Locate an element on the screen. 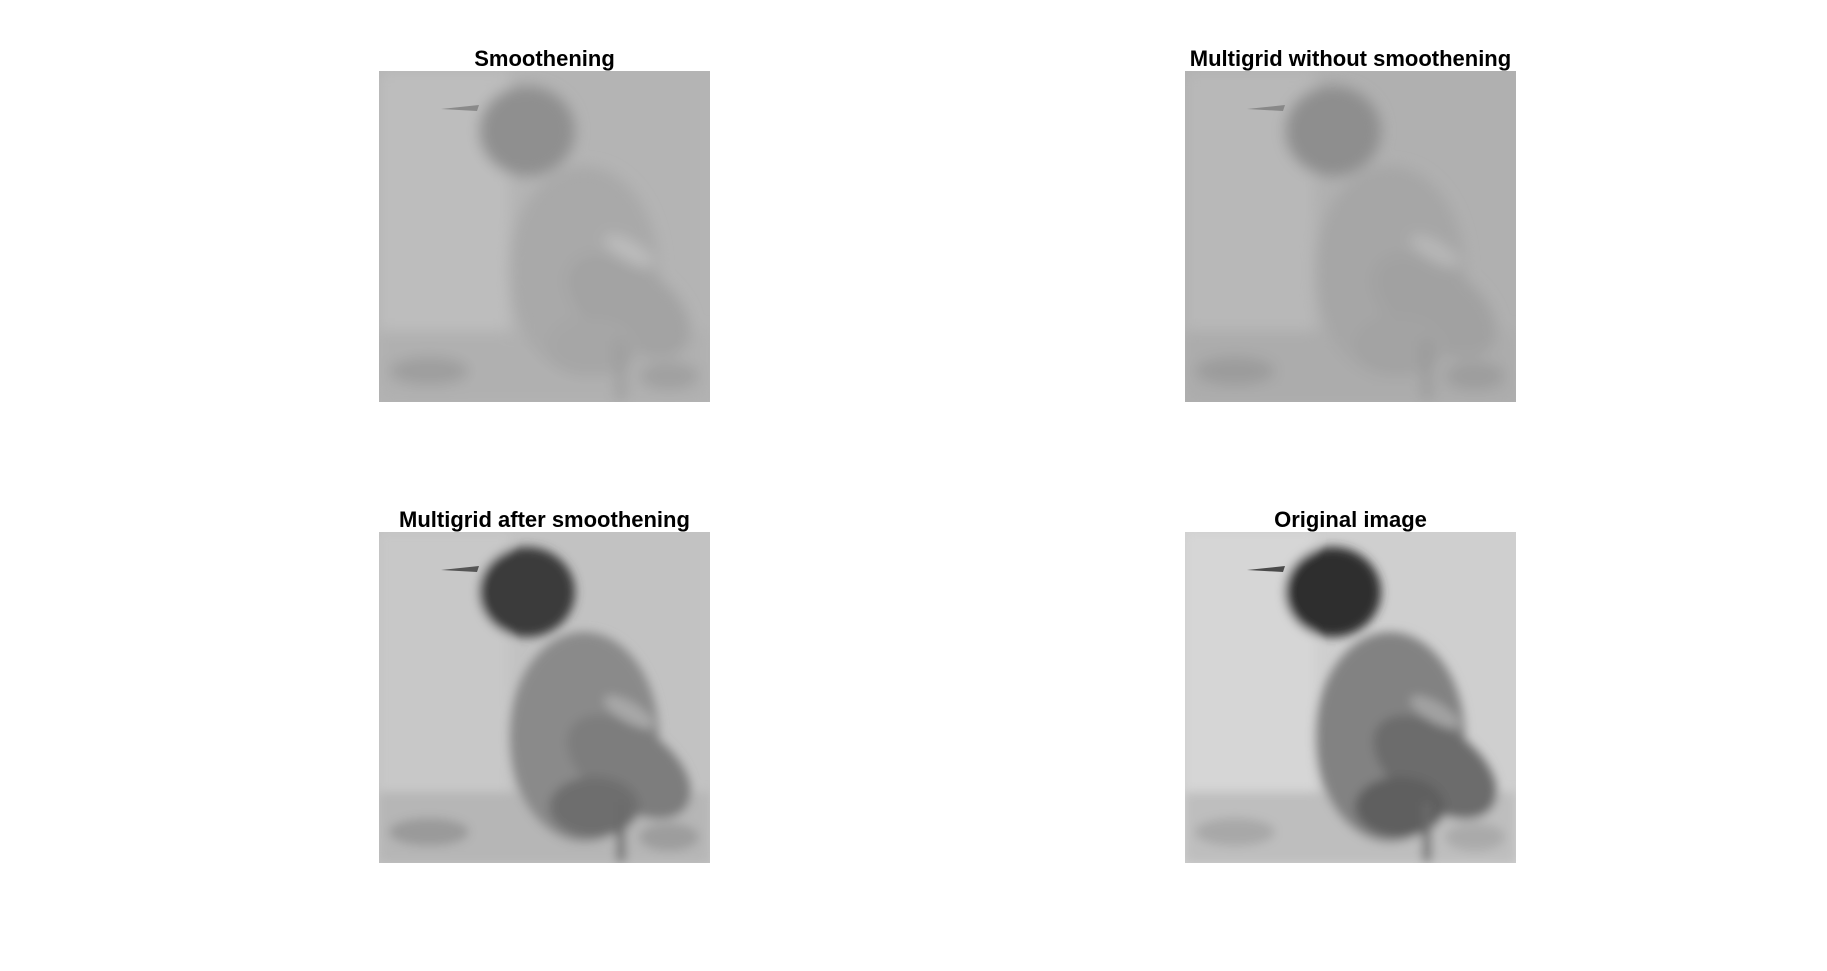 This screenshot has height=971, width=1827. panel-title-original-image: Original image is located at coordinates (1350, 519).